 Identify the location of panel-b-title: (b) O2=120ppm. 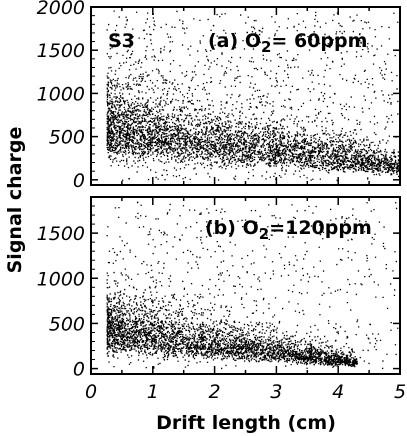
(288, 230).